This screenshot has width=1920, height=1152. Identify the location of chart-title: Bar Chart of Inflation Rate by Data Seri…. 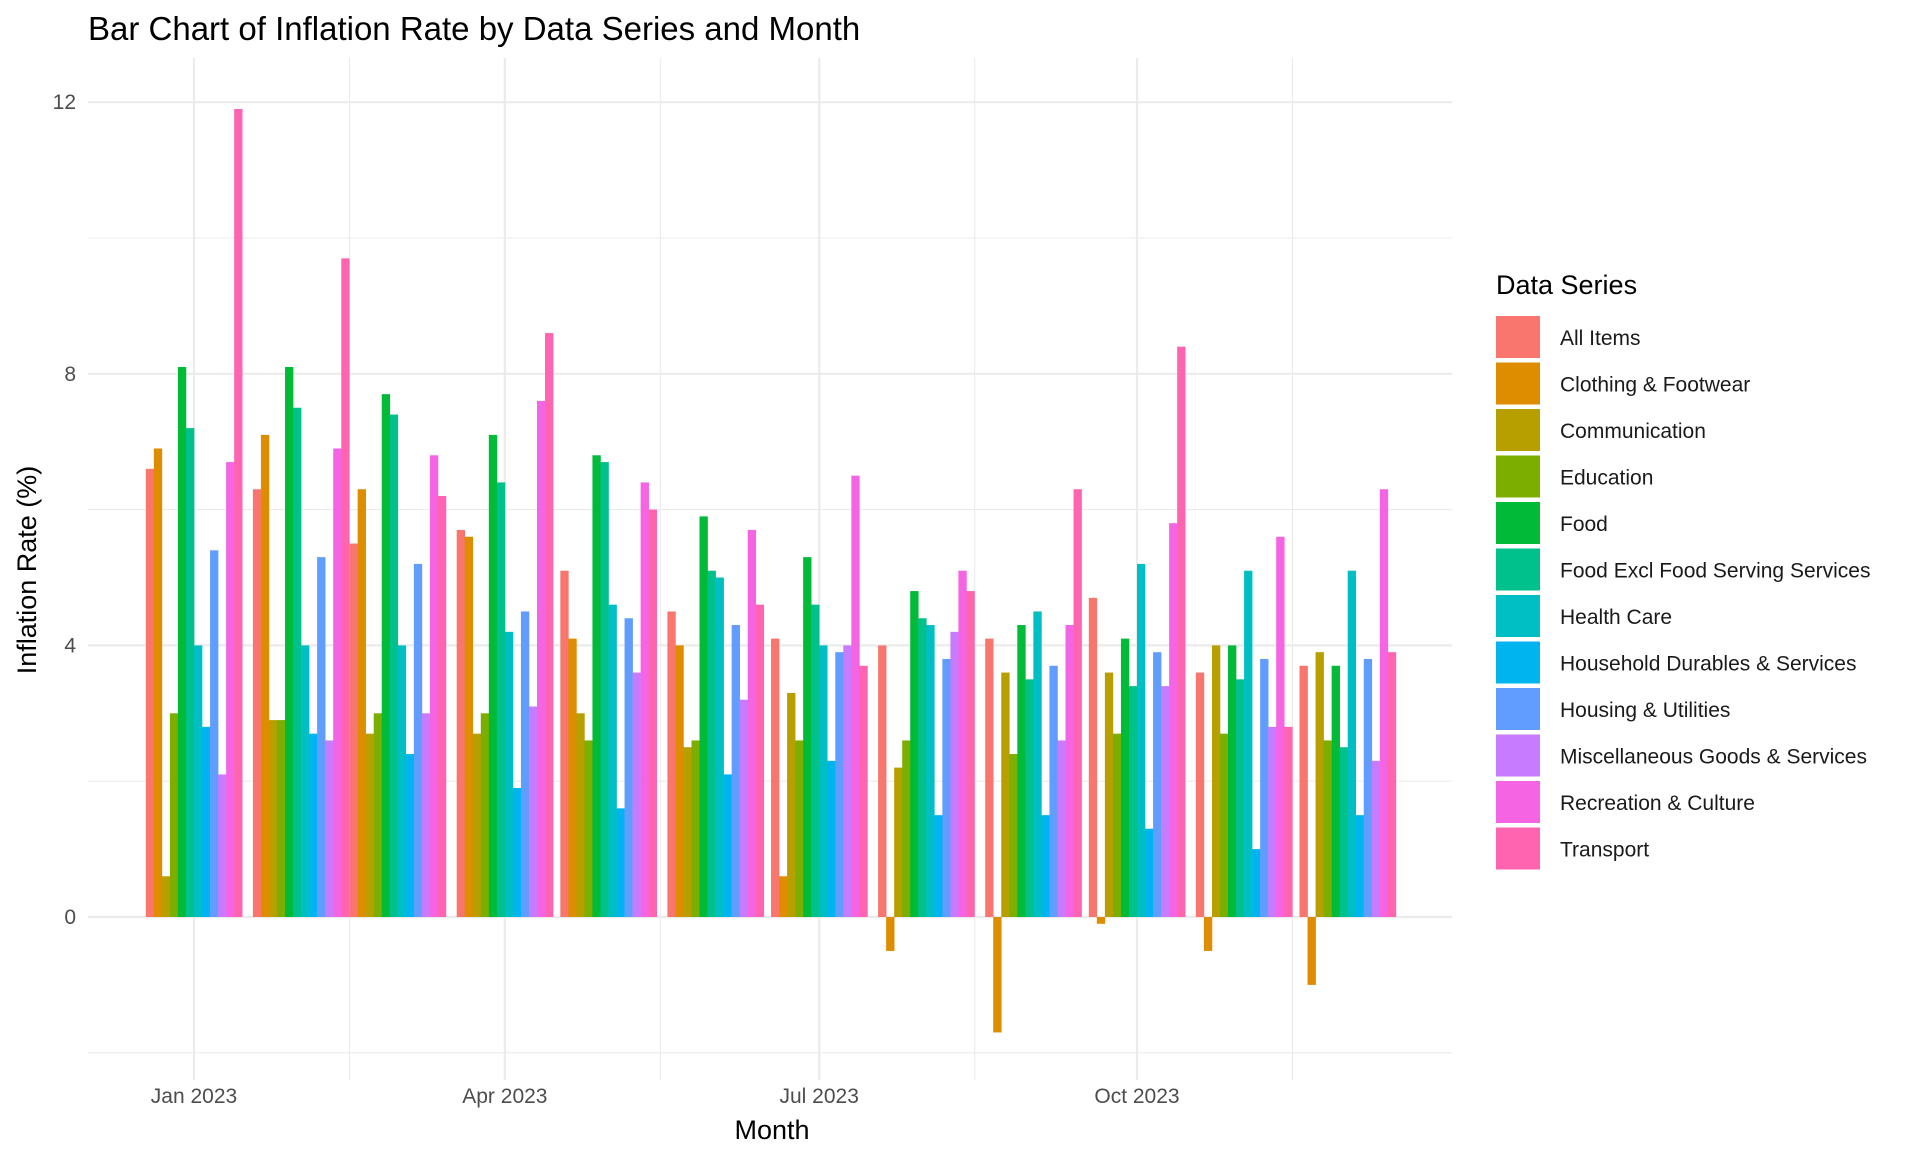
(474, 28).